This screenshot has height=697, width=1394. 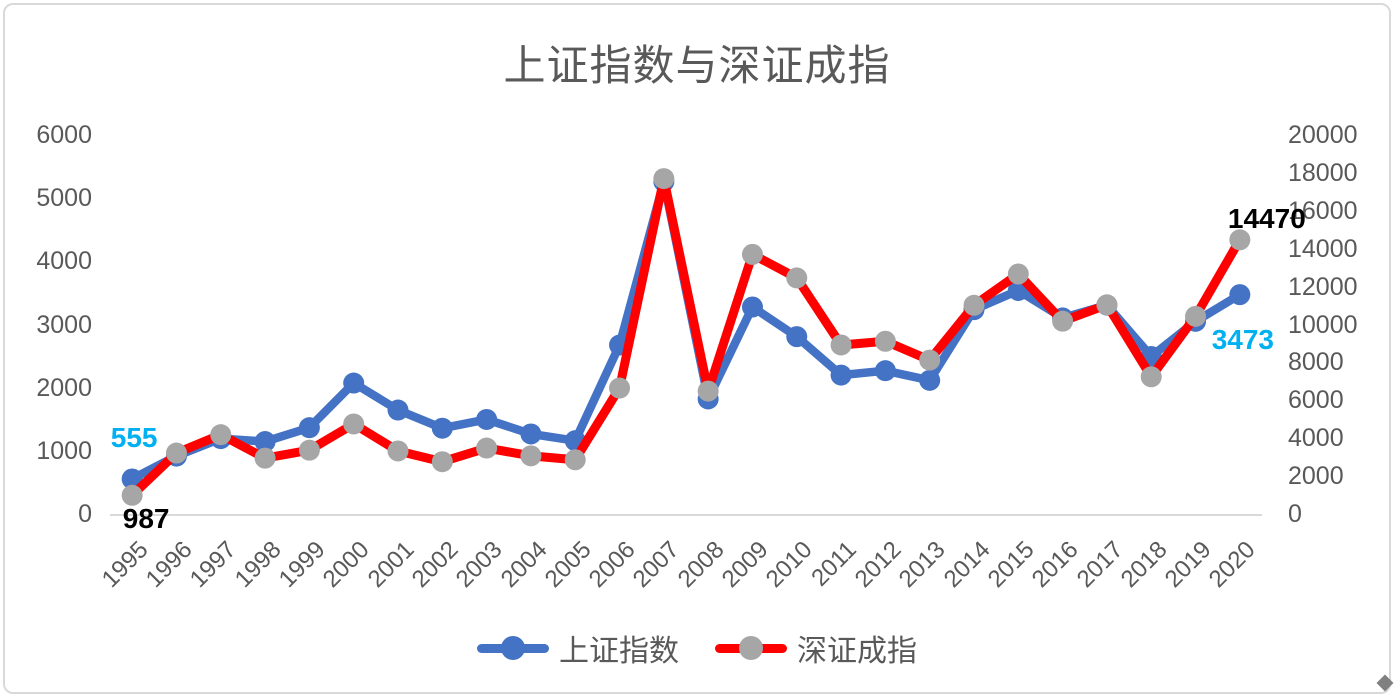 I want to click on szse-line-marker-icon, so click(x=751, y=648).